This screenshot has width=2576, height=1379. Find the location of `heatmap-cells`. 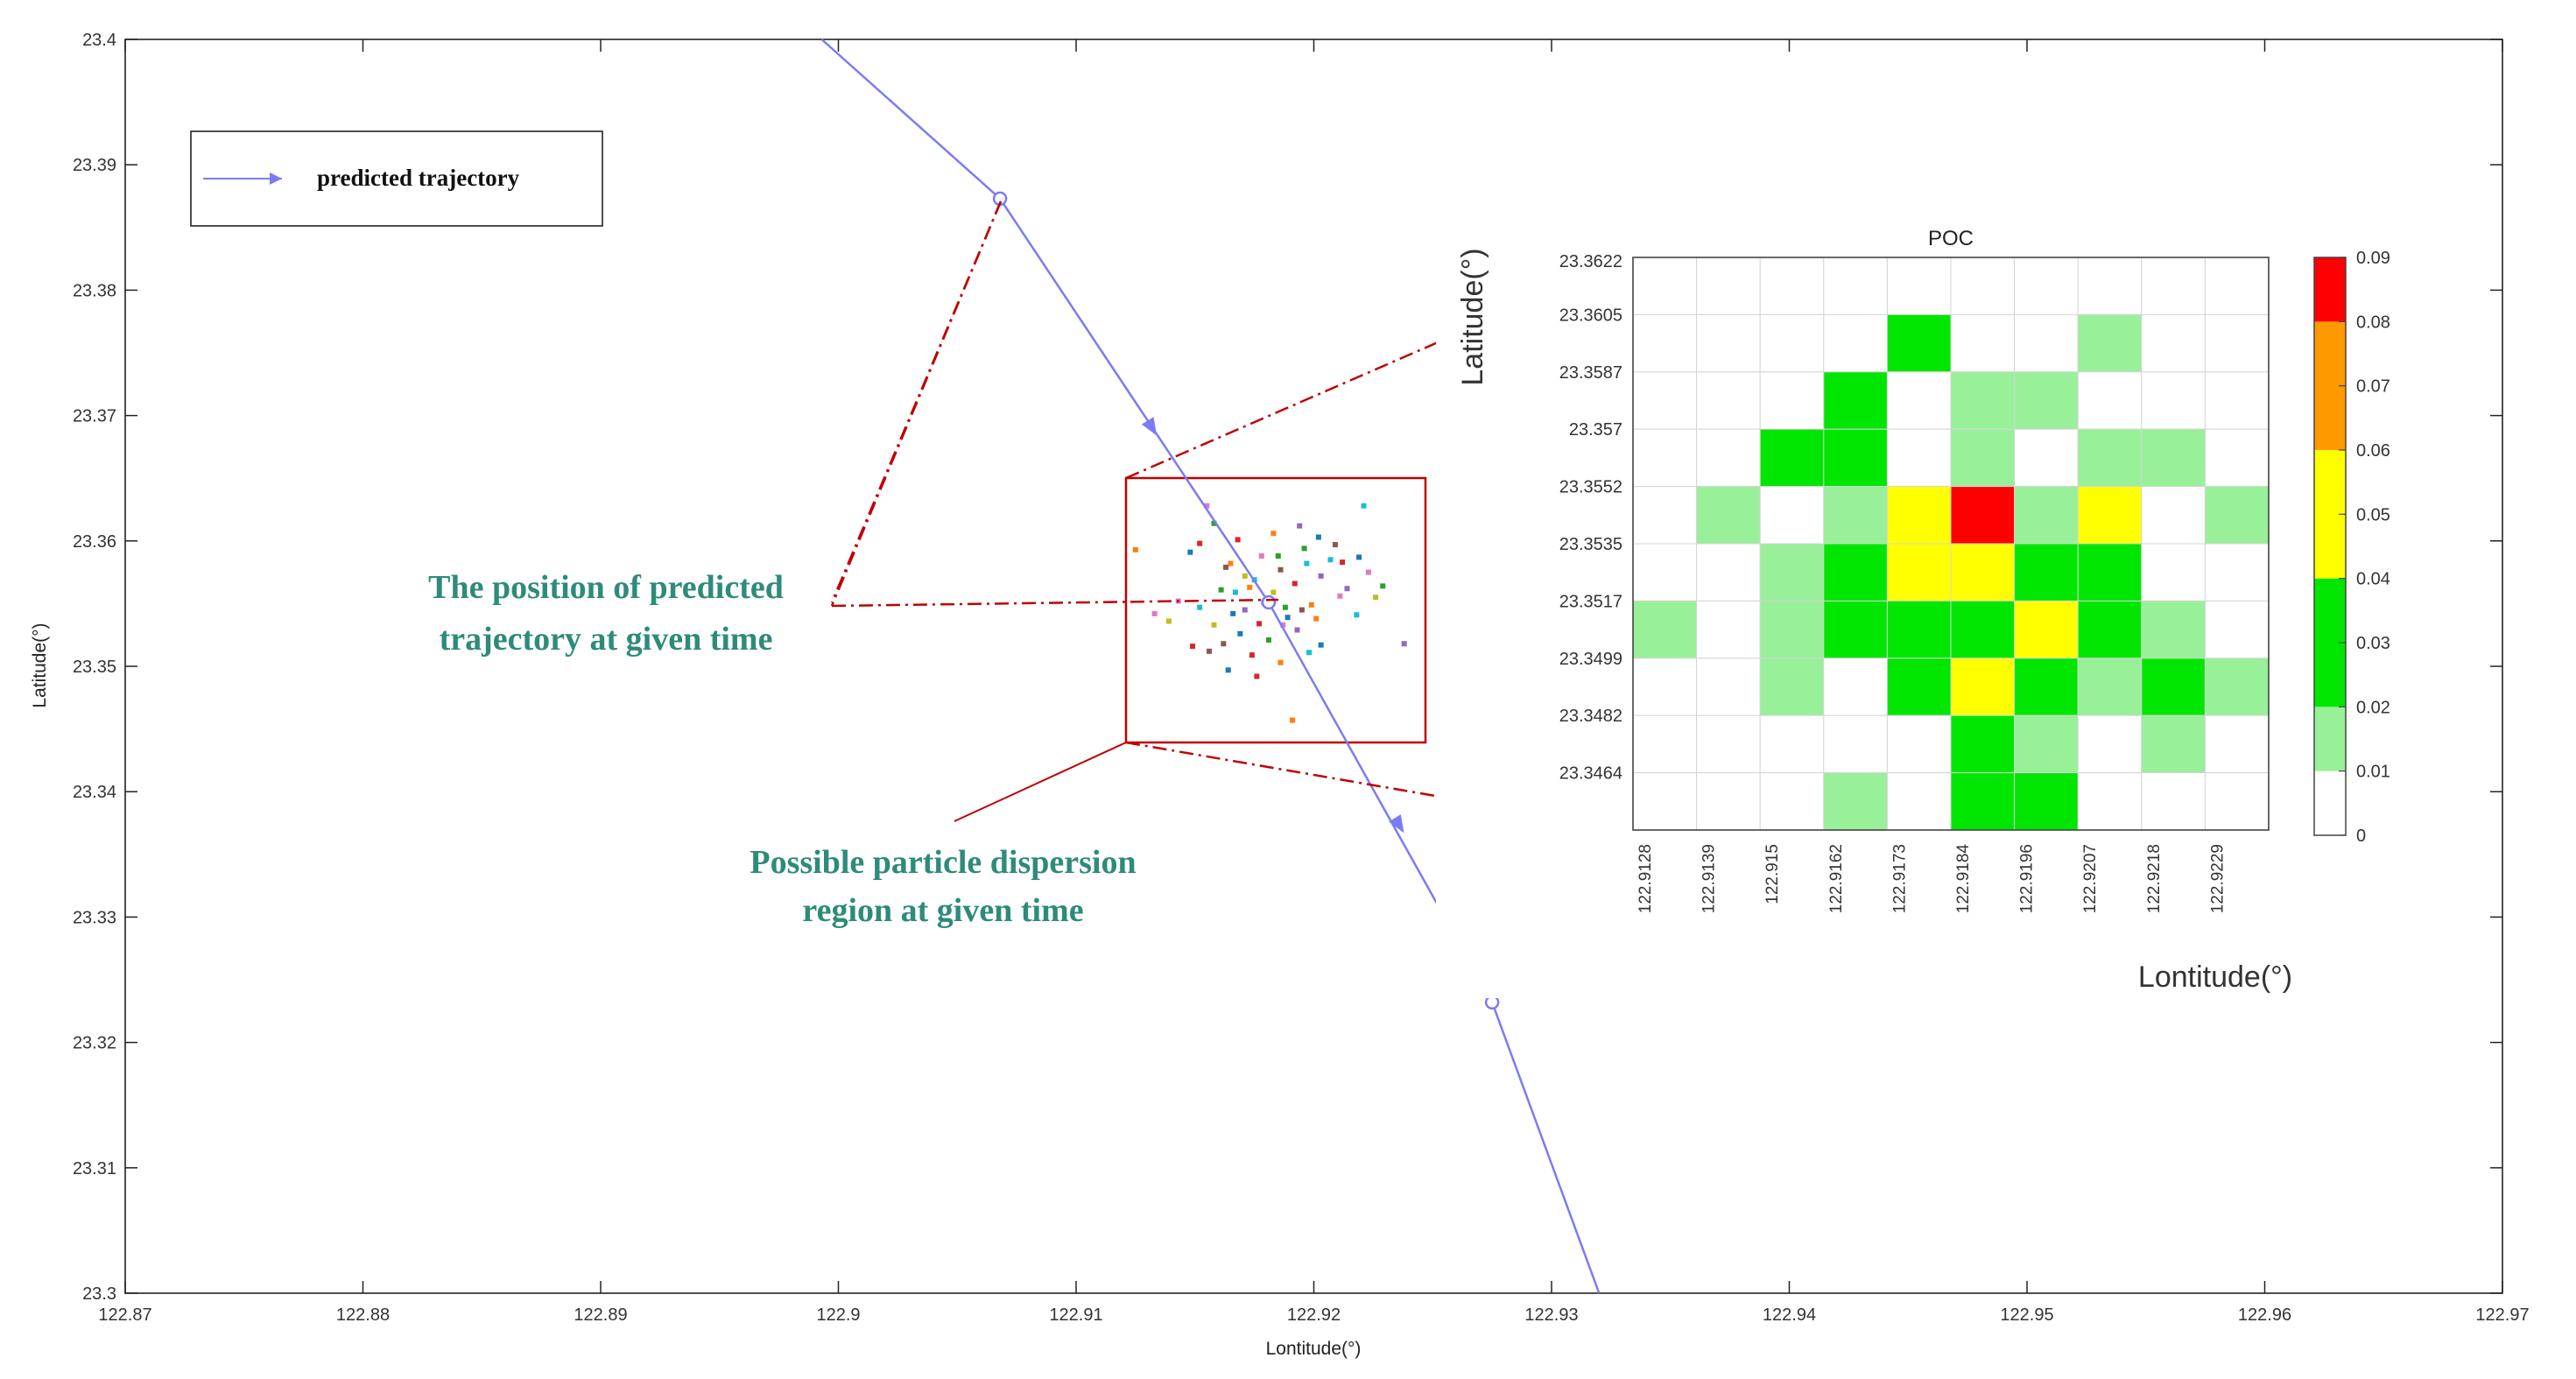

heatmap-cells is located at coordinates (1951, 544).